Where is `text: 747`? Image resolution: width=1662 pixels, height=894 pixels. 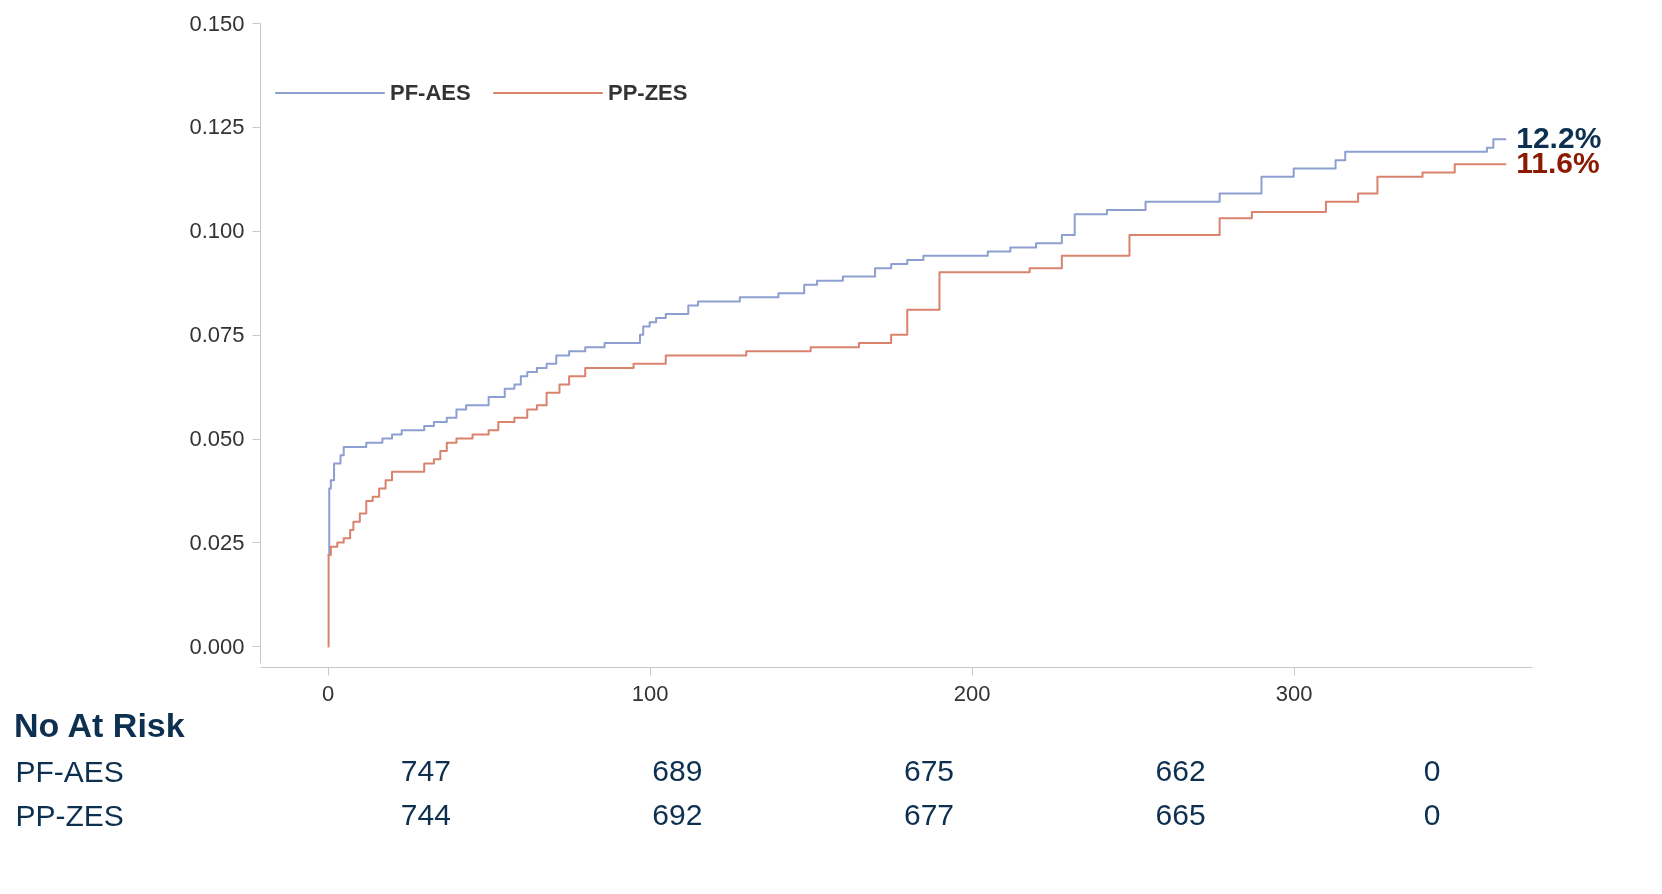
text: 747 is located at coordinates (425, 770).